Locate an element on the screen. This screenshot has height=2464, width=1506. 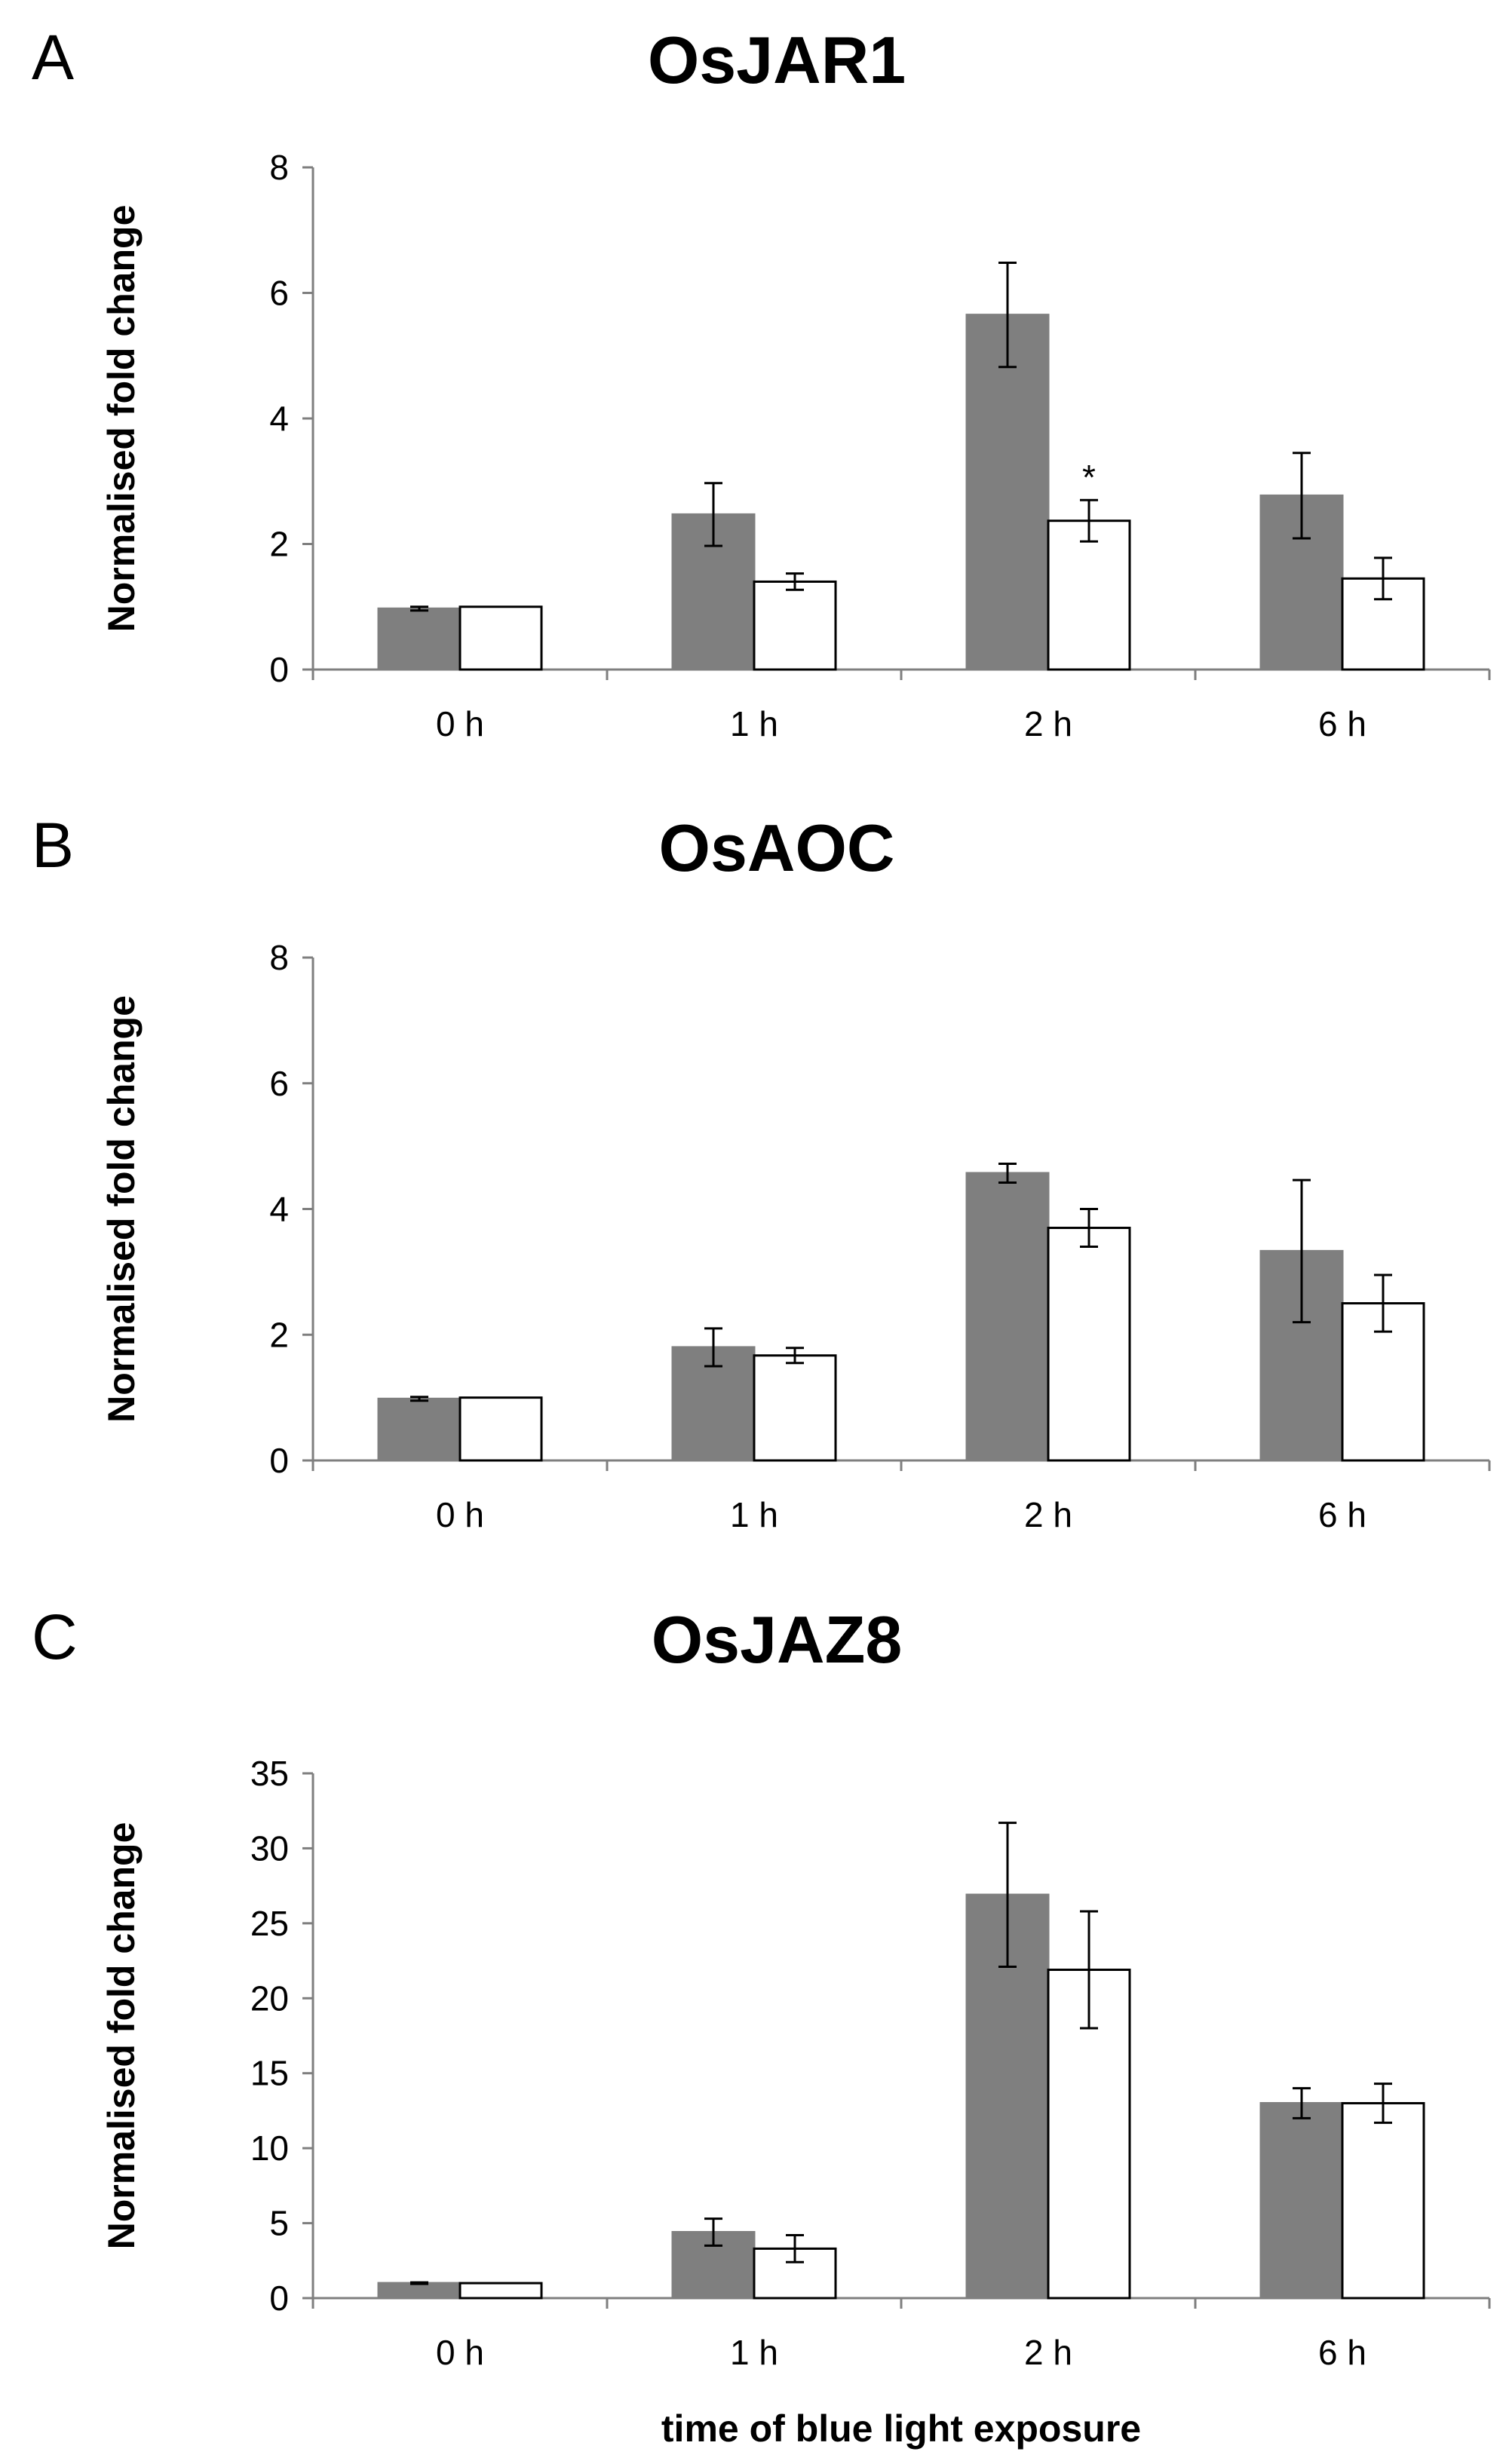
x-axis-label: time of blue light exposure is located at coordinates (901, 2428).